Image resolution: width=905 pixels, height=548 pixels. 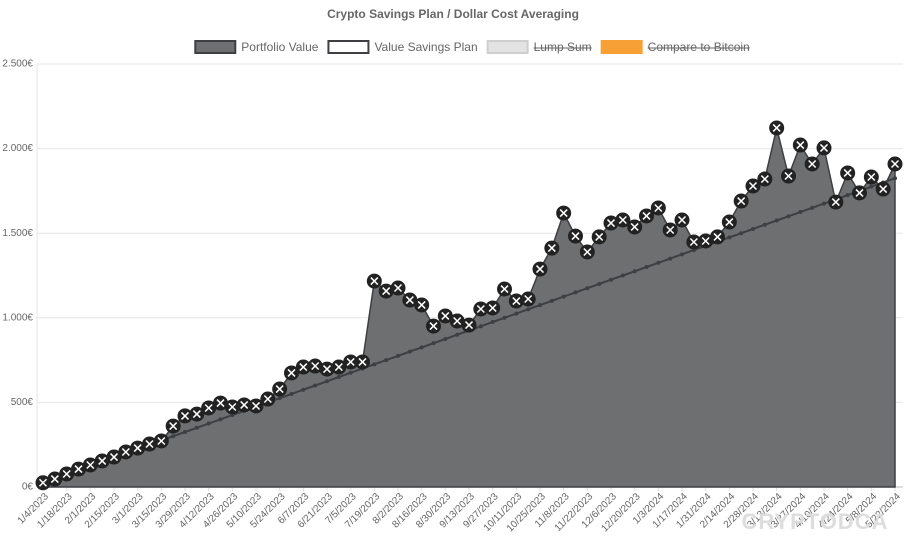 I want to click on watermark: CRYPTODCA, so click(x=814, y=521).